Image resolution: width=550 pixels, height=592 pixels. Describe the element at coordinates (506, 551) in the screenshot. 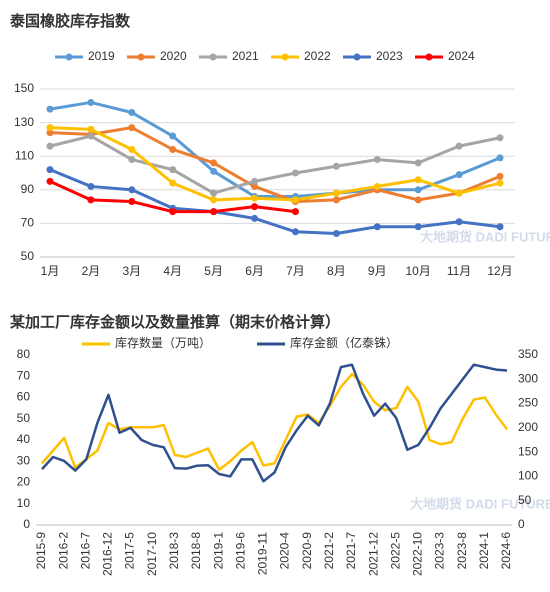

I see `x-tick-label: 2024-6` at that location.